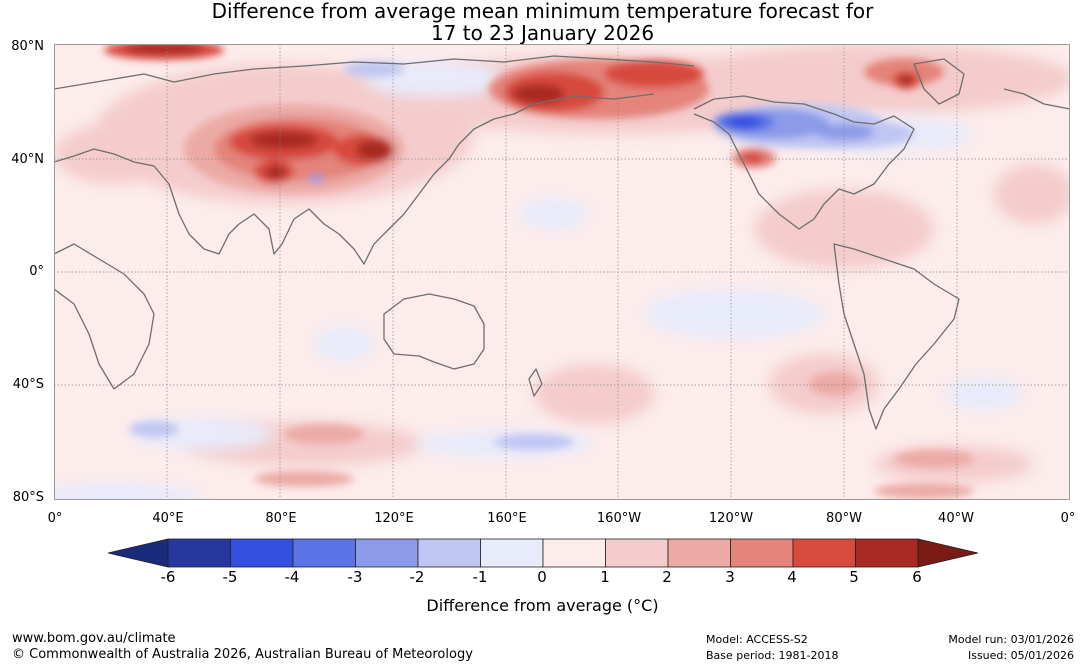 This screenshot has height=667, width=1085. I want to click on colorbar-tick-0: 0, so click(542, 577).